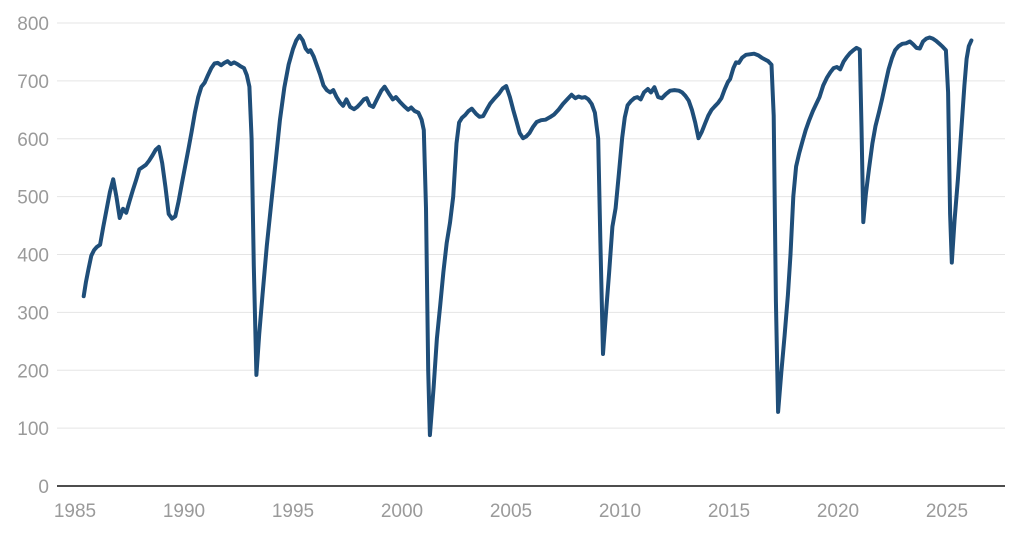  Describe the element at coordinates (33, 24) in the screenshot. I see `y-axis-tick-label: 800` at that location.